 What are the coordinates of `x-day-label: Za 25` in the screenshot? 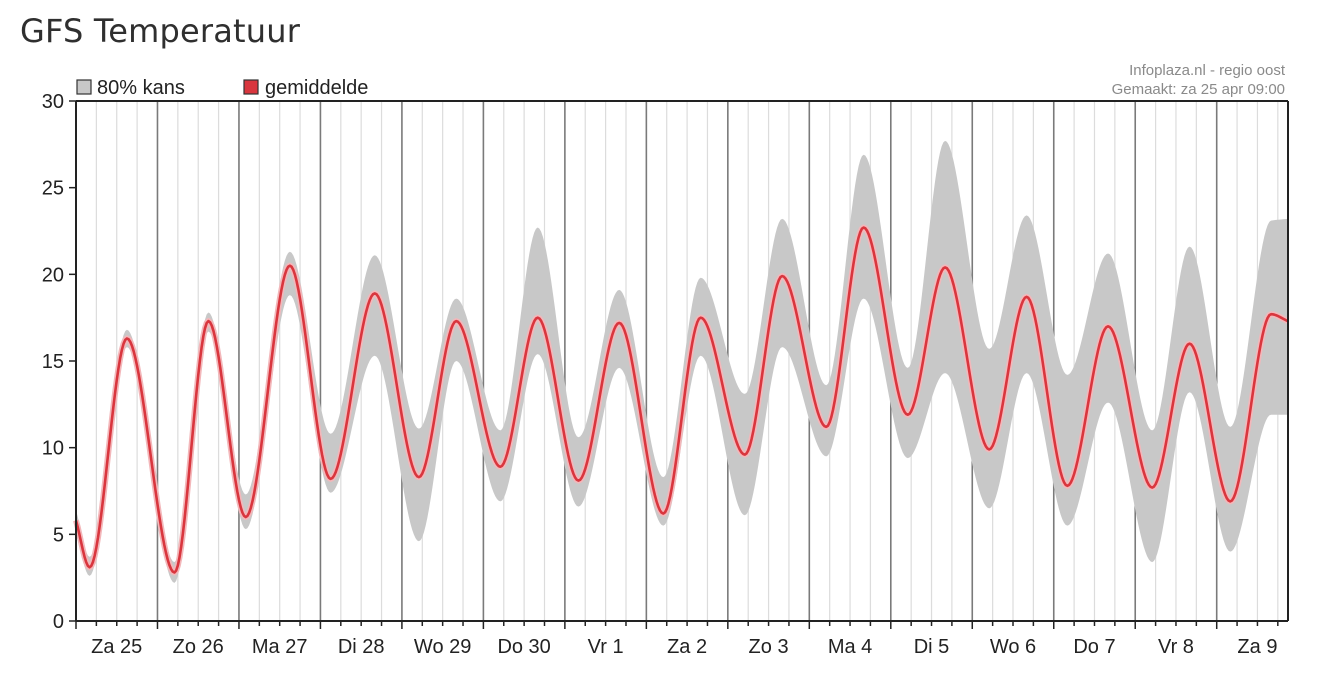 It's located at (116, 647).